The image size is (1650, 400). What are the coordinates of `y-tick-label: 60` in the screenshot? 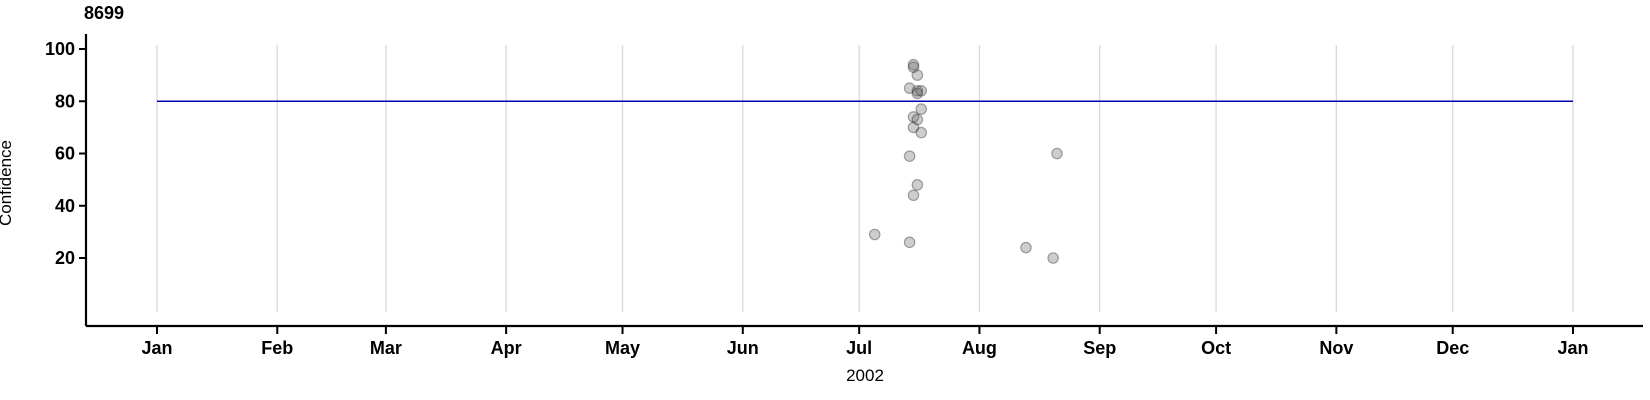 It's located at (65, 154).